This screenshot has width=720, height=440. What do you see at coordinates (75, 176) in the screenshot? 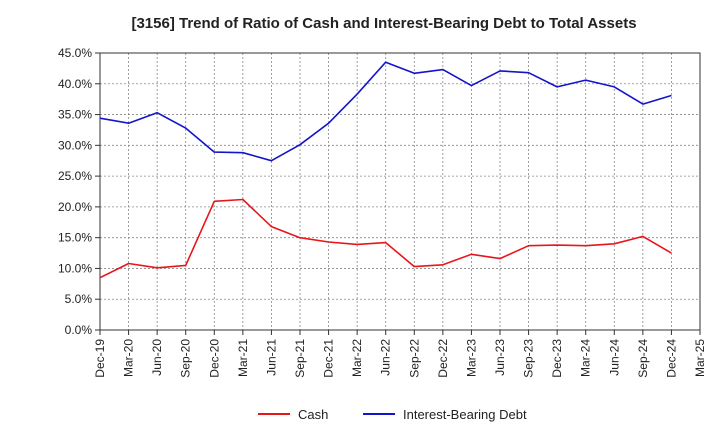
I see `y-tick-label: 25.0%` at bounding box center [75, 176].